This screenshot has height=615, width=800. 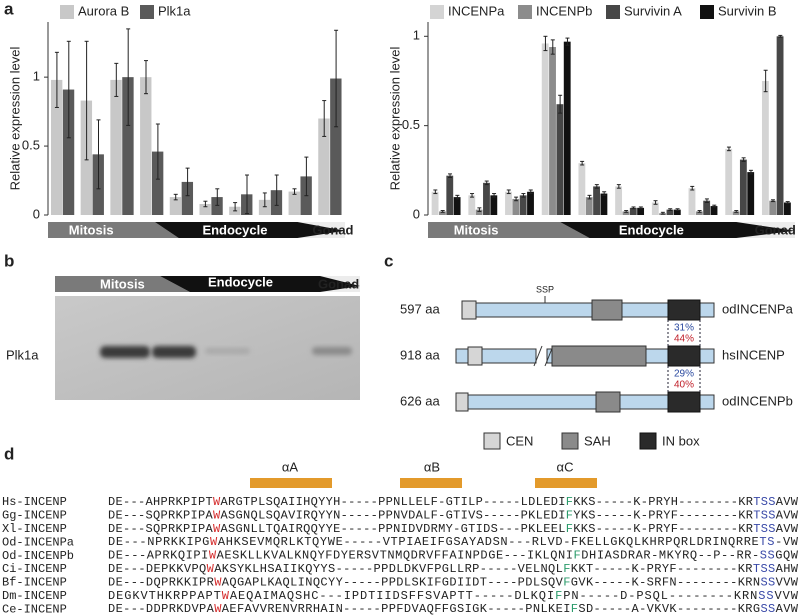 I want to click on stage-label: Gonad, so click(x=775, y=229).